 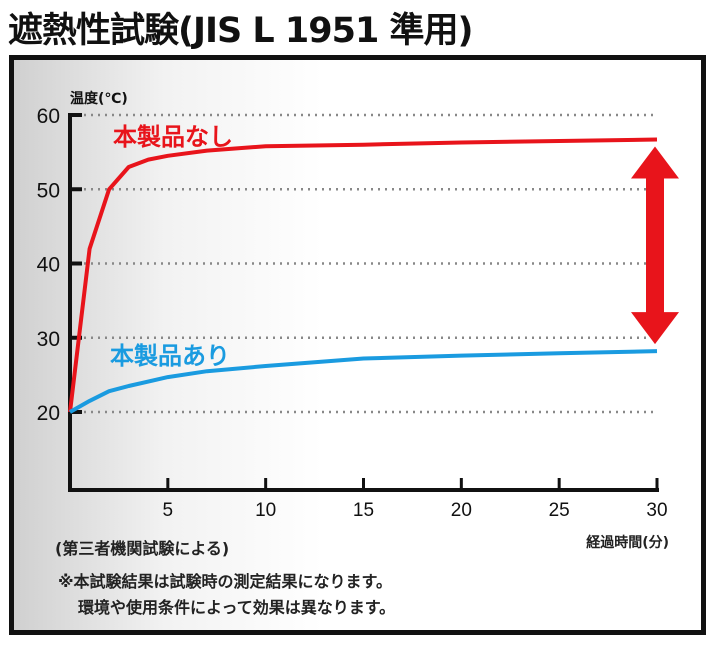 I want to click on double-arrow-icon, so click(x=655, y=245).